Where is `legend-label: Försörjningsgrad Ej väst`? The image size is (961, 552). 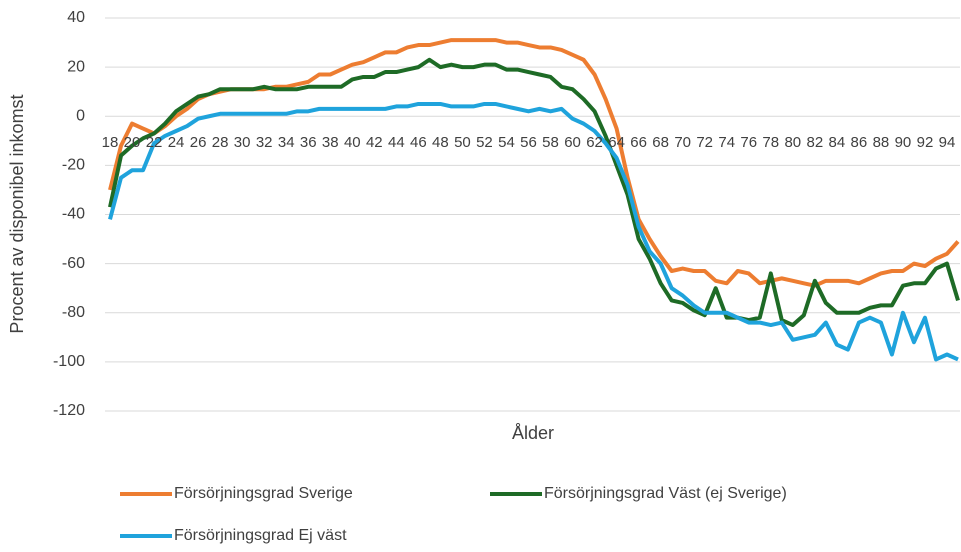 legend-label: Försörjningsgrad Ej väst is located at coordinates (260, 535).